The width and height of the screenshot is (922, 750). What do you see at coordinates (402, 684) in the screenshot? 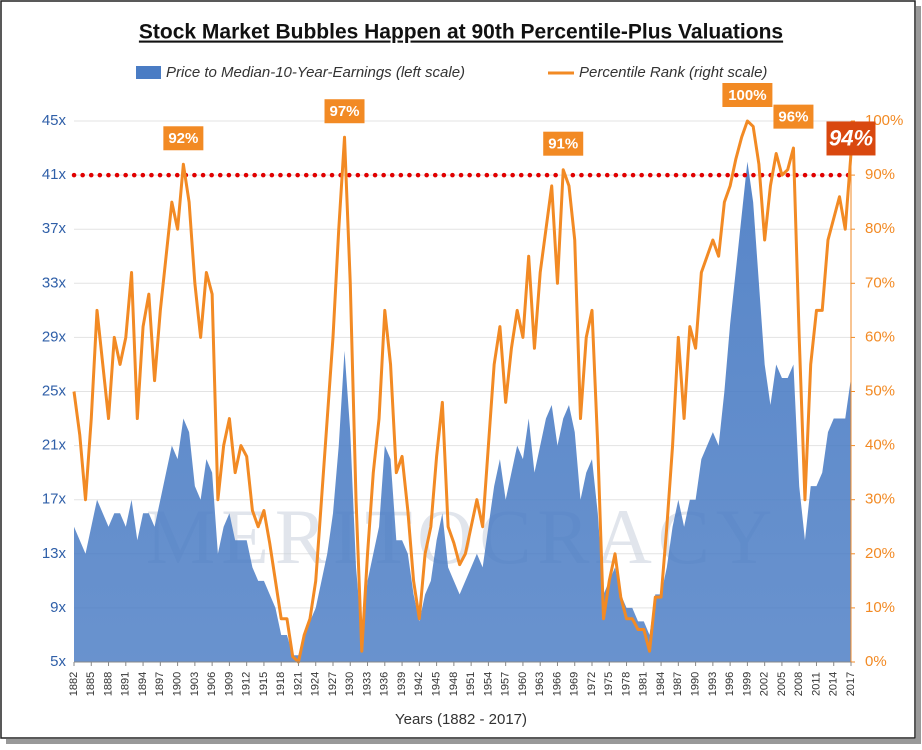
I see `x-tick-label: 1939` at bounding box center [402, 684].